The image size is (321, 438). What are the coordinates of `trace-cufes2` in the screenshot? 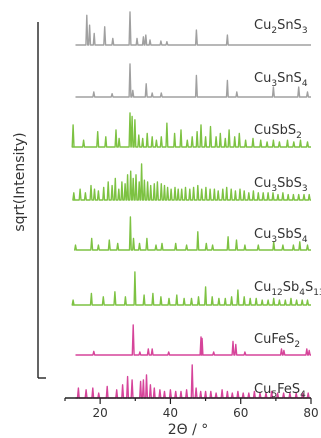 It's located at (193, 340).